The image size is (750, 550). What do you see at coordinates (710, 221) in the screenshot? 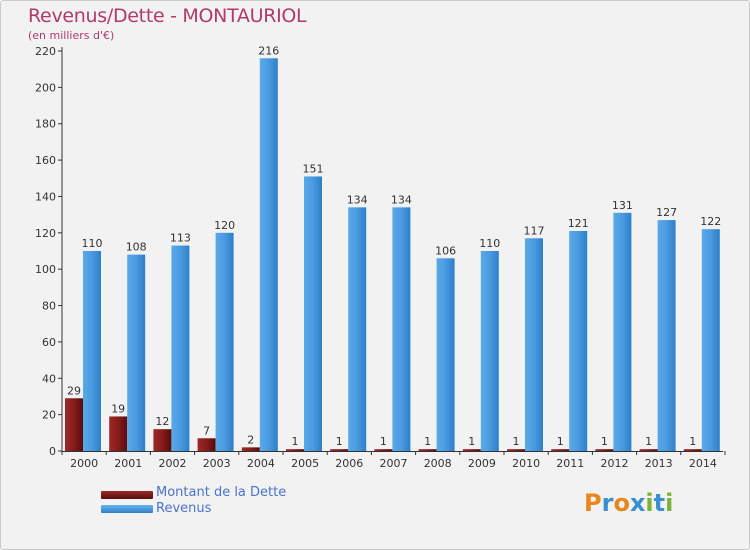
I see `data-label-revenus-2014: 122` at bounding box center [710, 221].